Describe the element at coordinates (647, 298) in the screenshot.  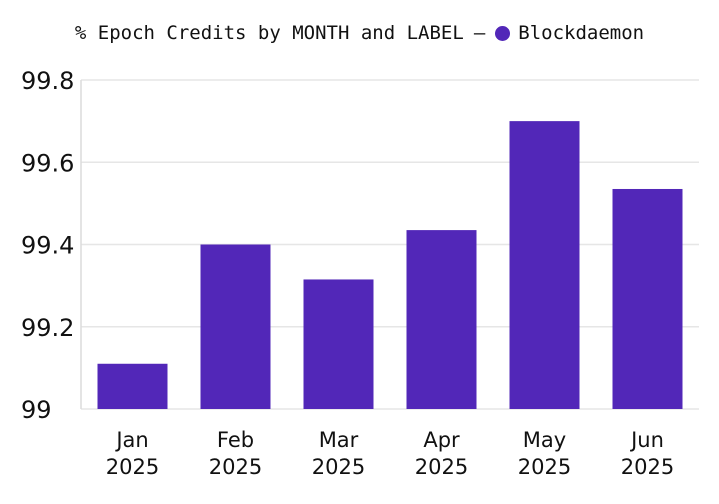
I see `bar-jun` at that location.